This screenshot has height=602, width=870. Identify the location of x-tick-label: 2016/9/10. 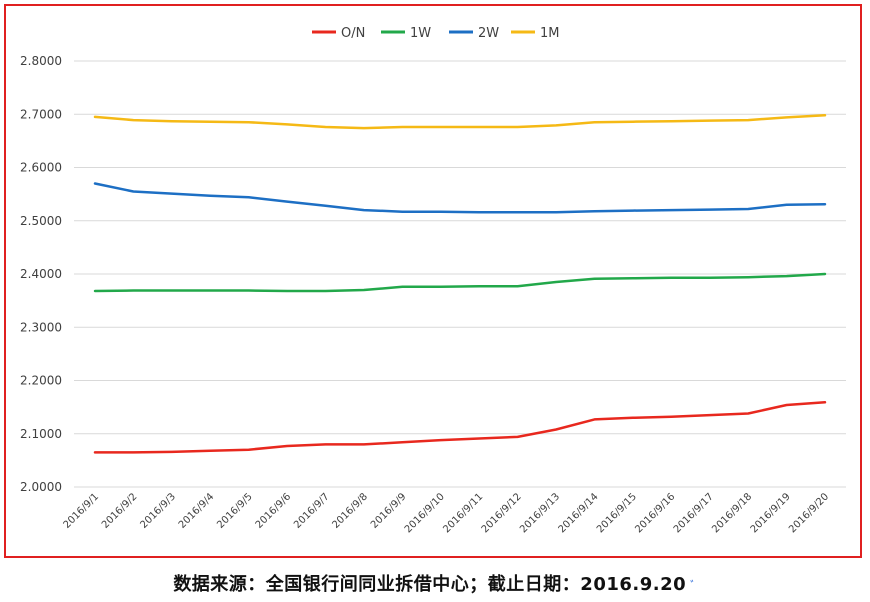
(425, 513).